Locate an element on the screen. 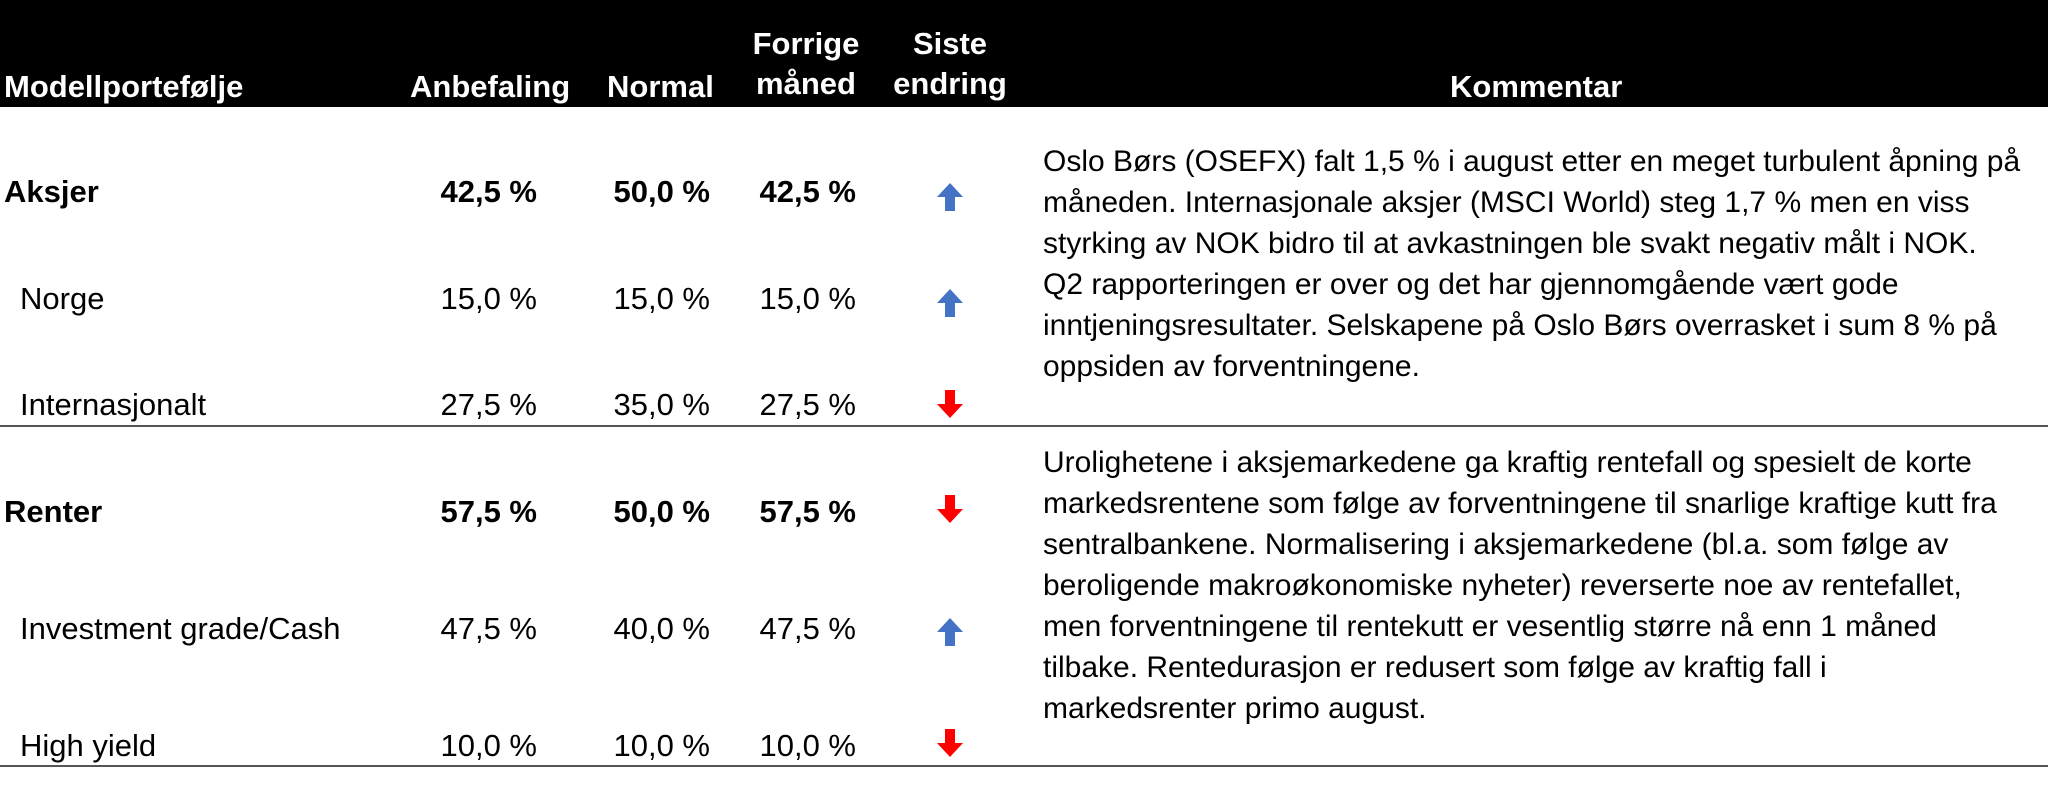 The height and width of the screenshot is (787, 2048). header-portfolio: Modellportefølje is located at coordinates (124, 86).